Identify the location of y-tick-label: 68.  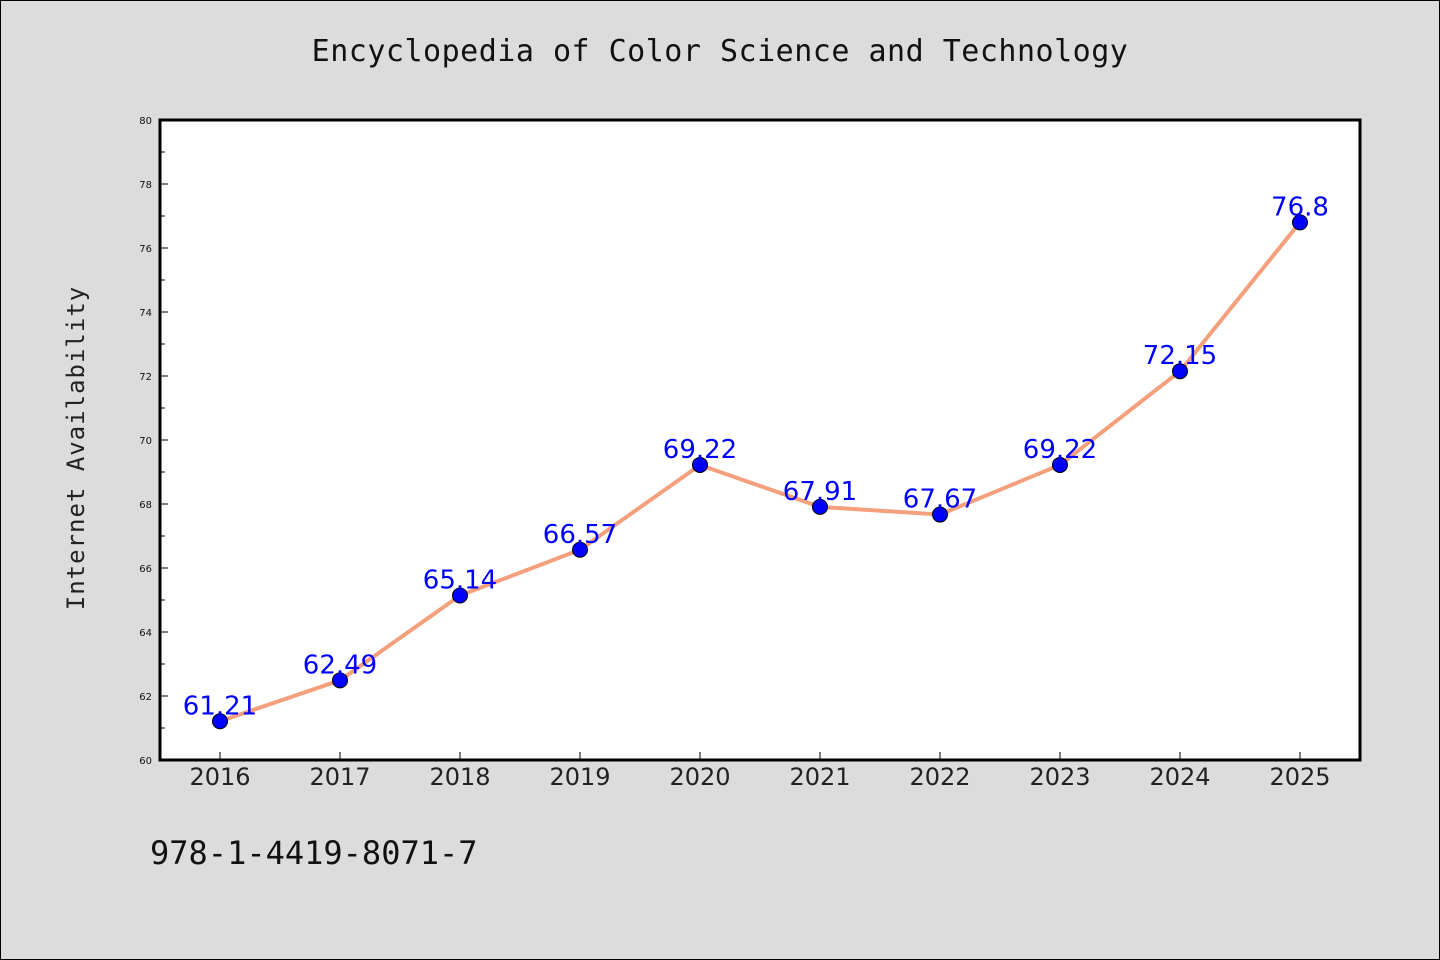
(145, 505).